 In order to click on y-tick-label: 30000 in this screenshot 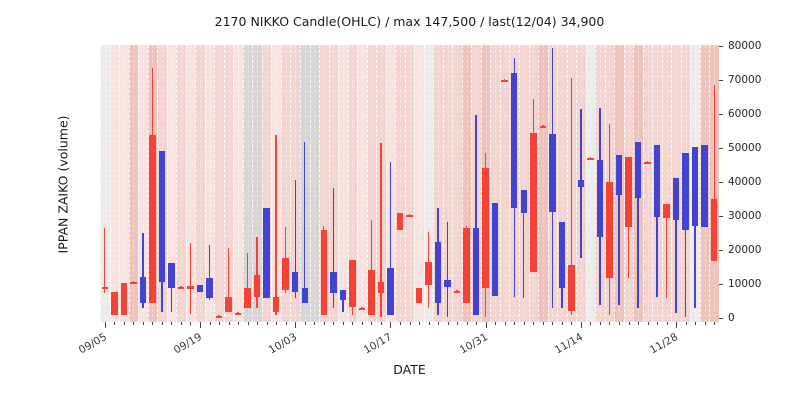, I will do `click(745, 215)`.